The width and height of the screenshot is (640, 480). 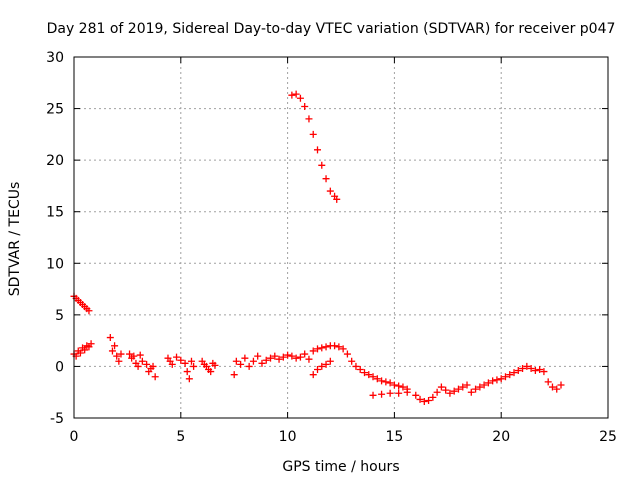 What do you see at coordinates (55, 110) in the screenshot?
I see `y-tick-label: 25` at bounding box center [55, 110].